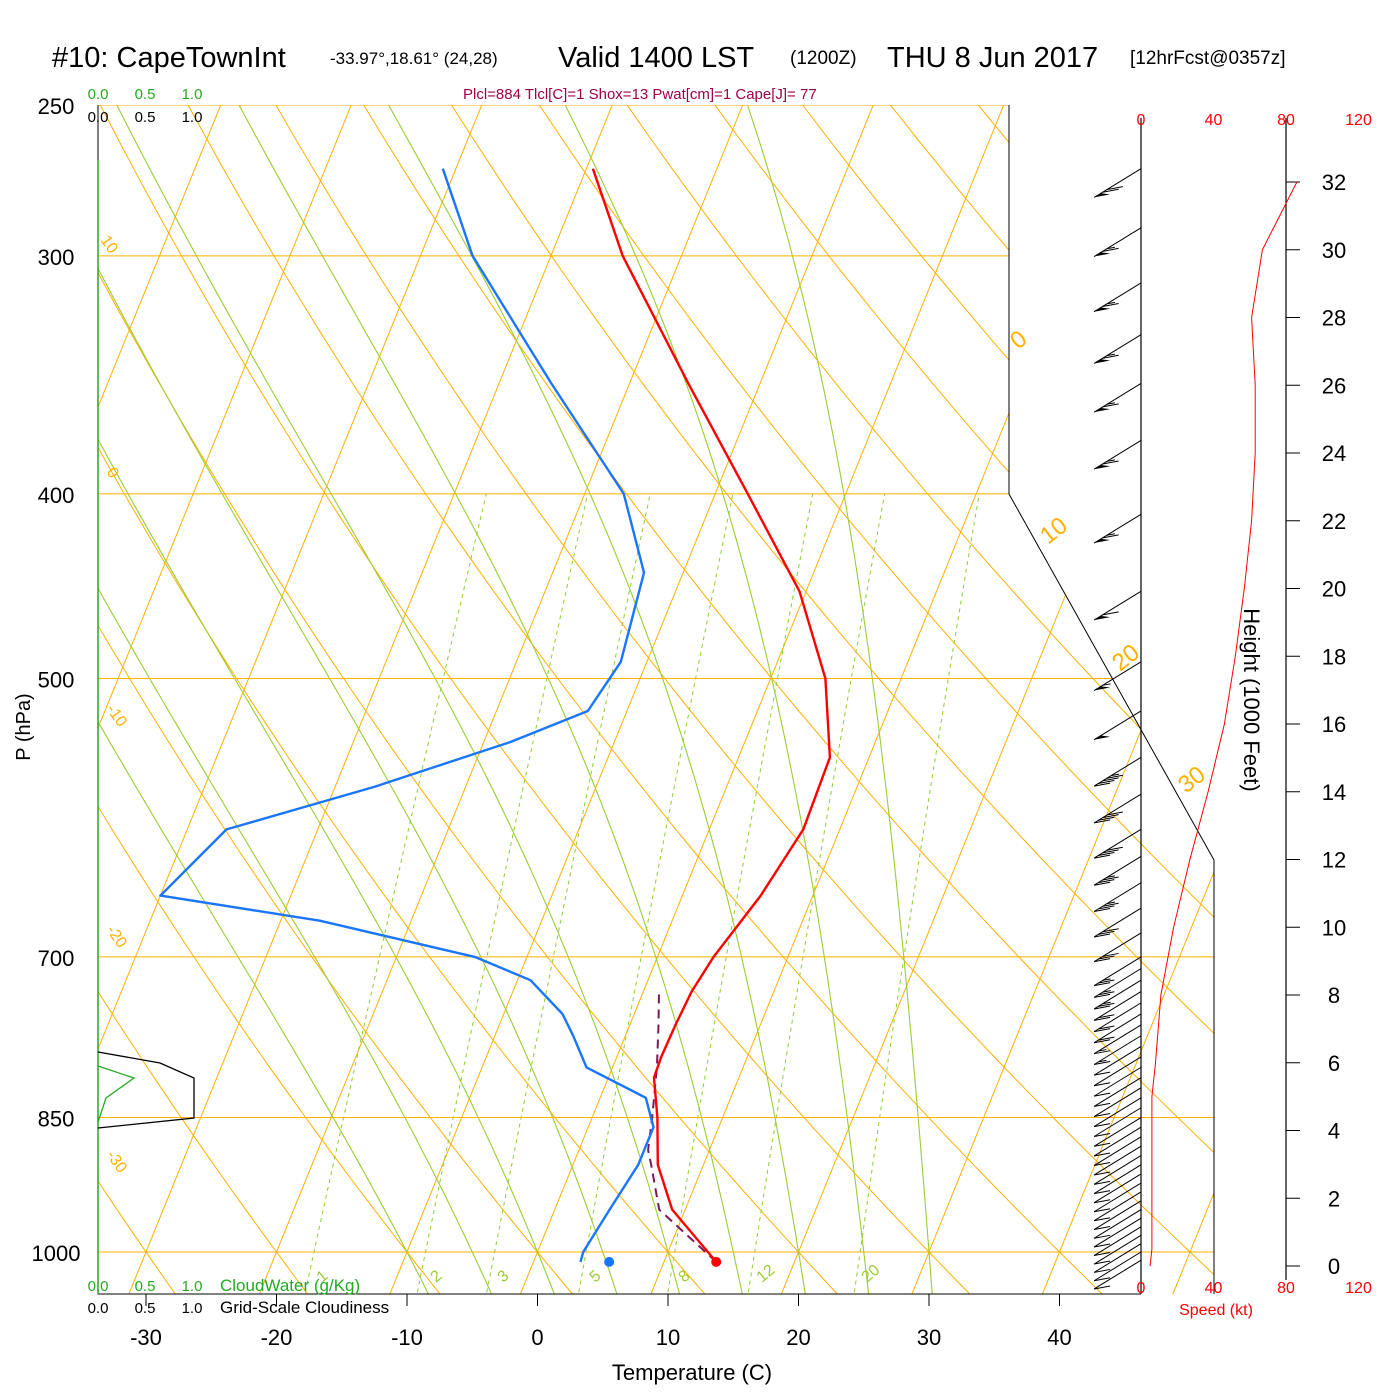  Describe the element at coordinates (1358, 120) in the screenshot. I see `speed-tick-top: 120` at that location.